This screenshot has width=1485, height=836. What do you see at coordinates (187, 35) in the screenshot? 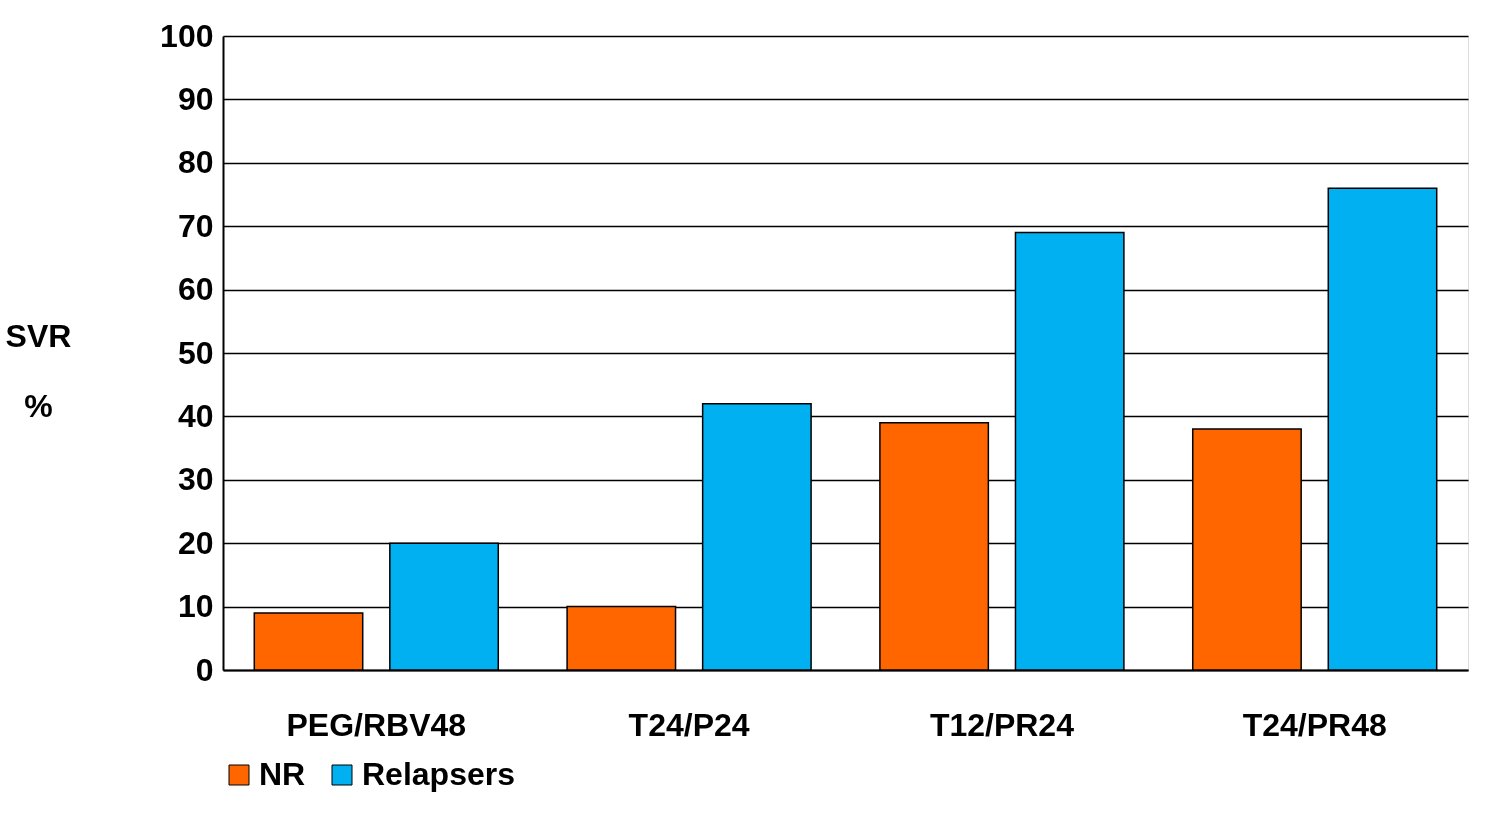
I see `y-tick-label: 100` at bounding box center [187, 35].